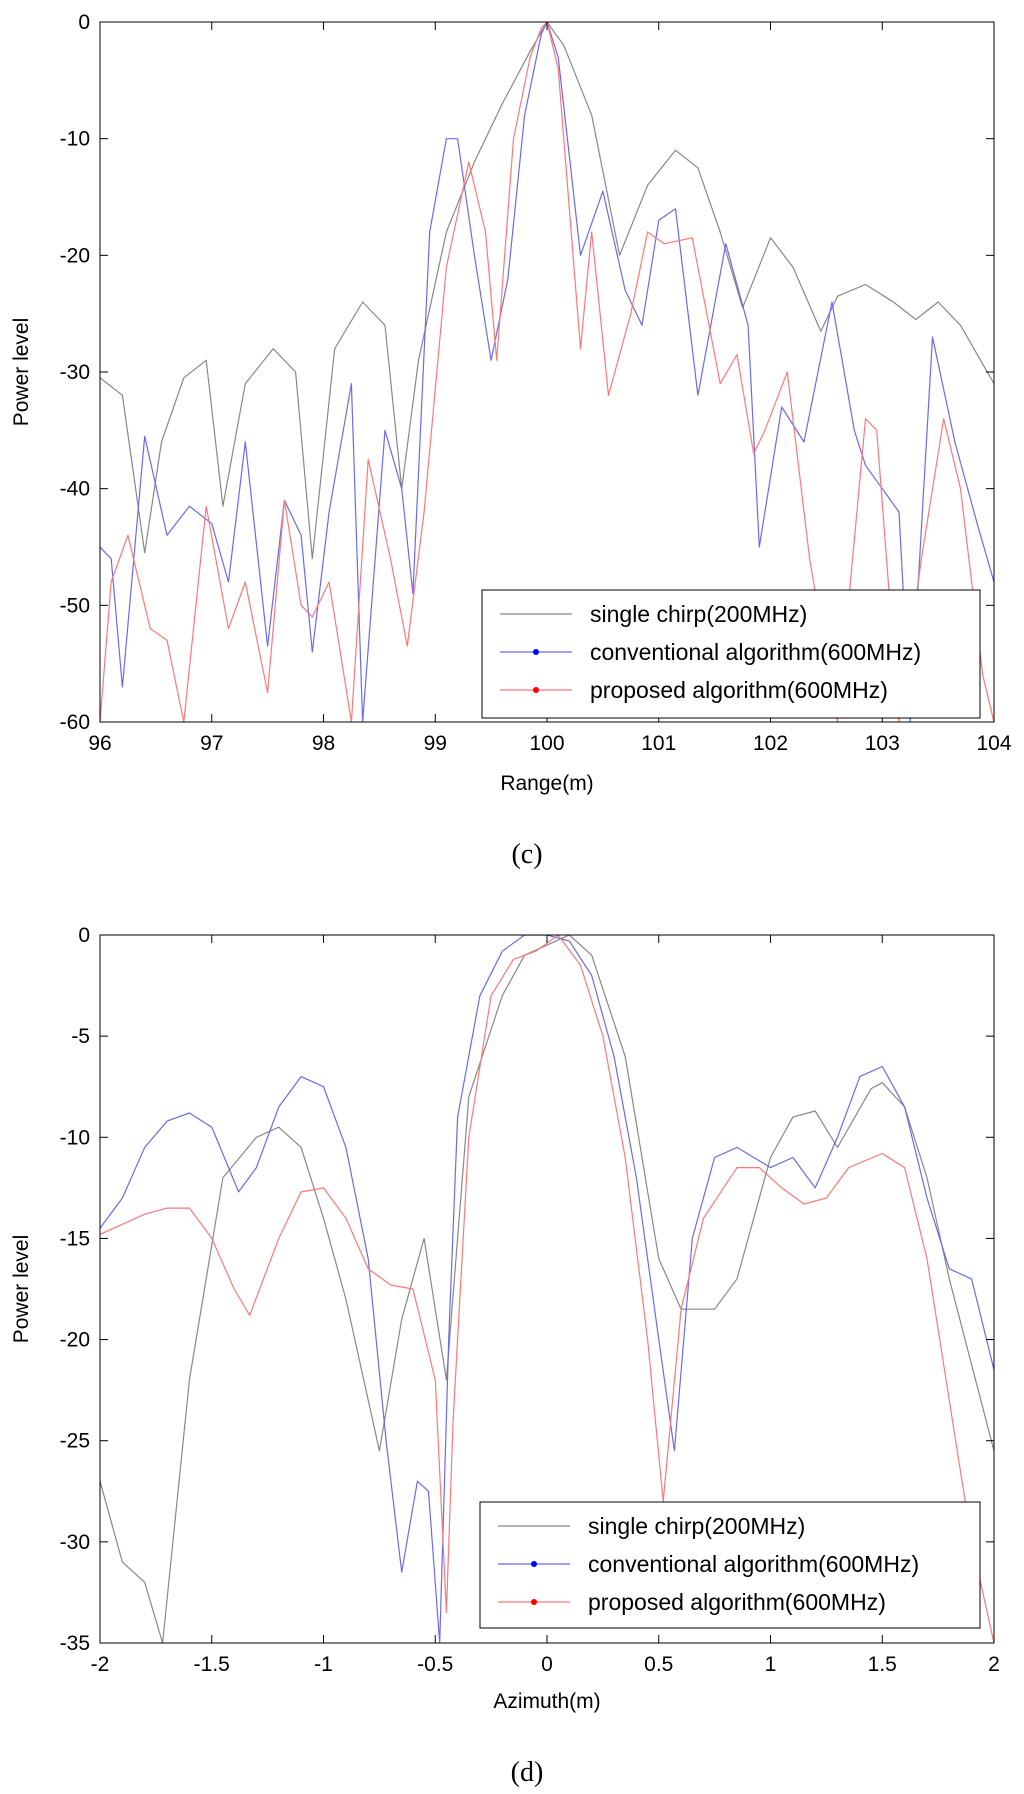  I want to click on y-tick-label: -50, so click(75, 605).